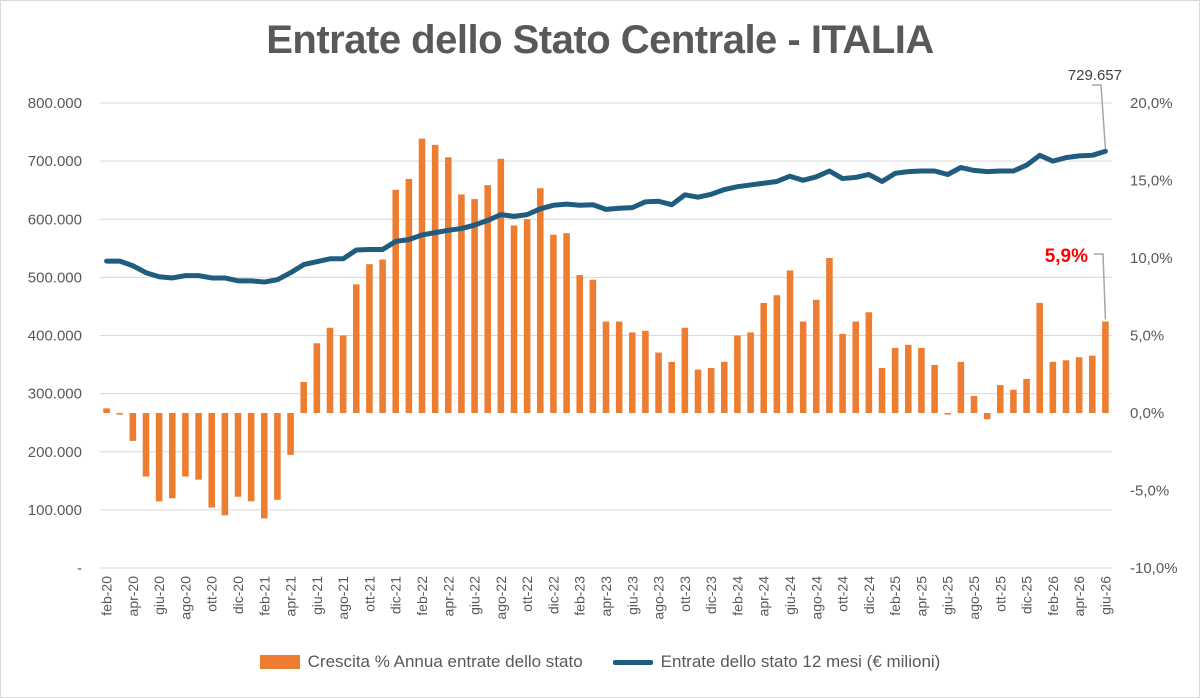  Describe the element at coordinates (107, 596) in the screenshot. I see `x-tick-label: feb-20` at that location.